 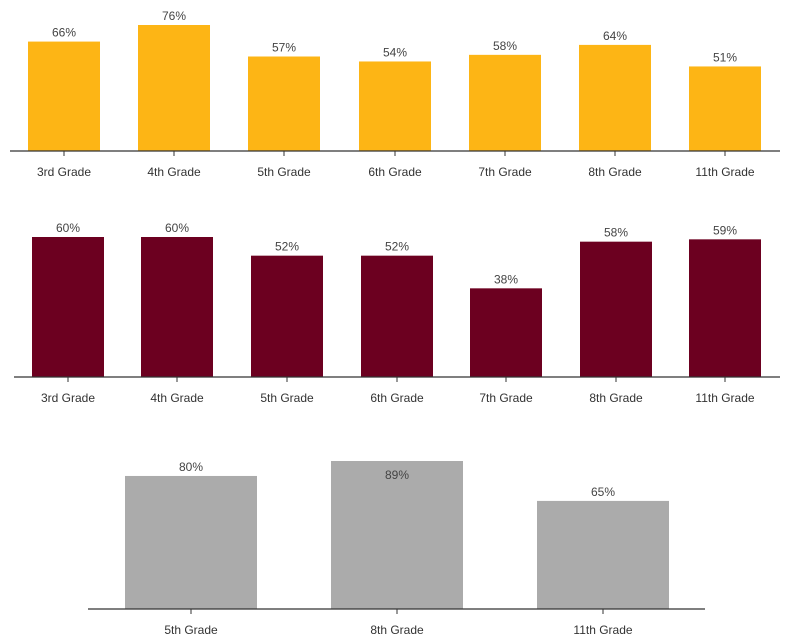 What do you see at coordinates (615, 36) in the screenshot?
I see `value-label: 64%` at bounding box center [615, 36].